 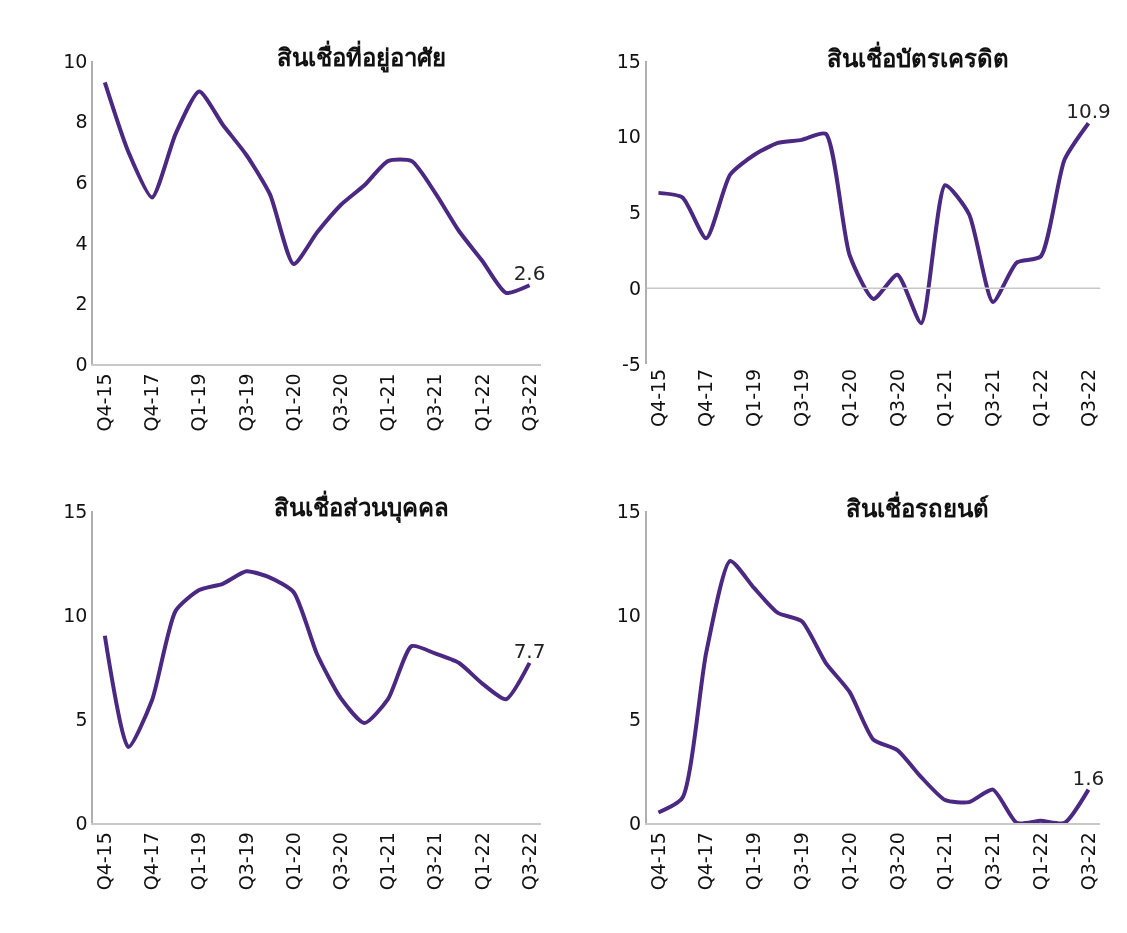 What do you see at coordinates (81, 303) in the screenshot?
I see `y-tick-label: 2` at bounding box center [81, 303].